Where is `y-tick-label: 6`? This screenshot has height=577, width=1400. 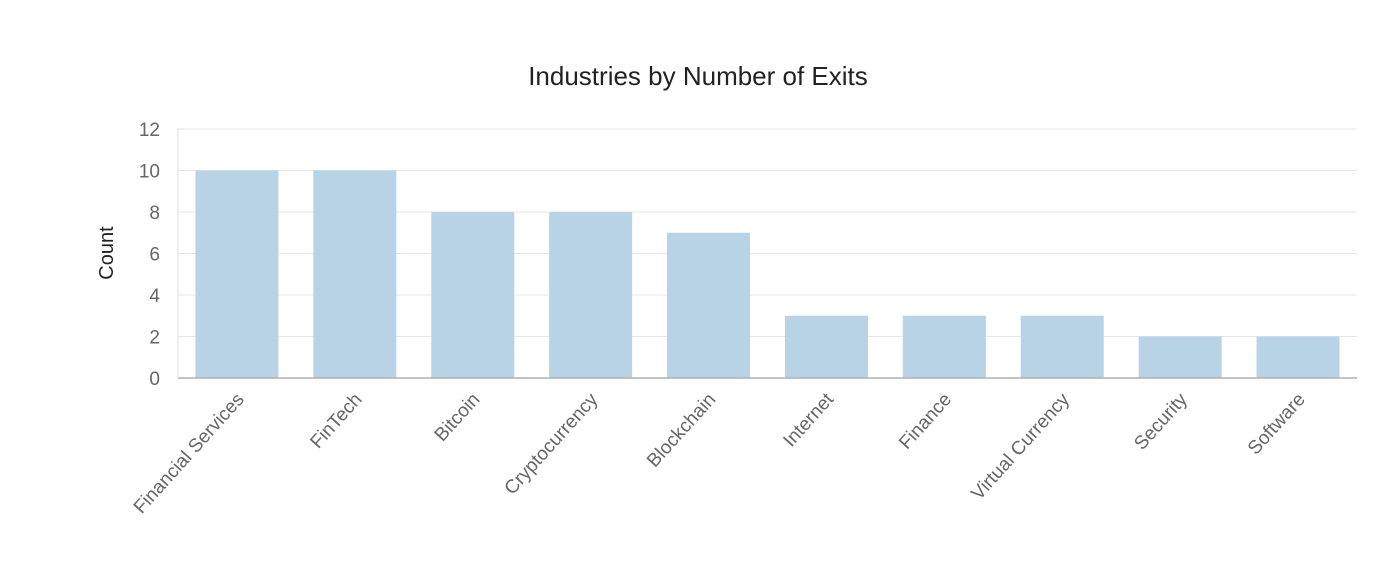 y-tick-label: 6 is located at coordinates (154, 255).